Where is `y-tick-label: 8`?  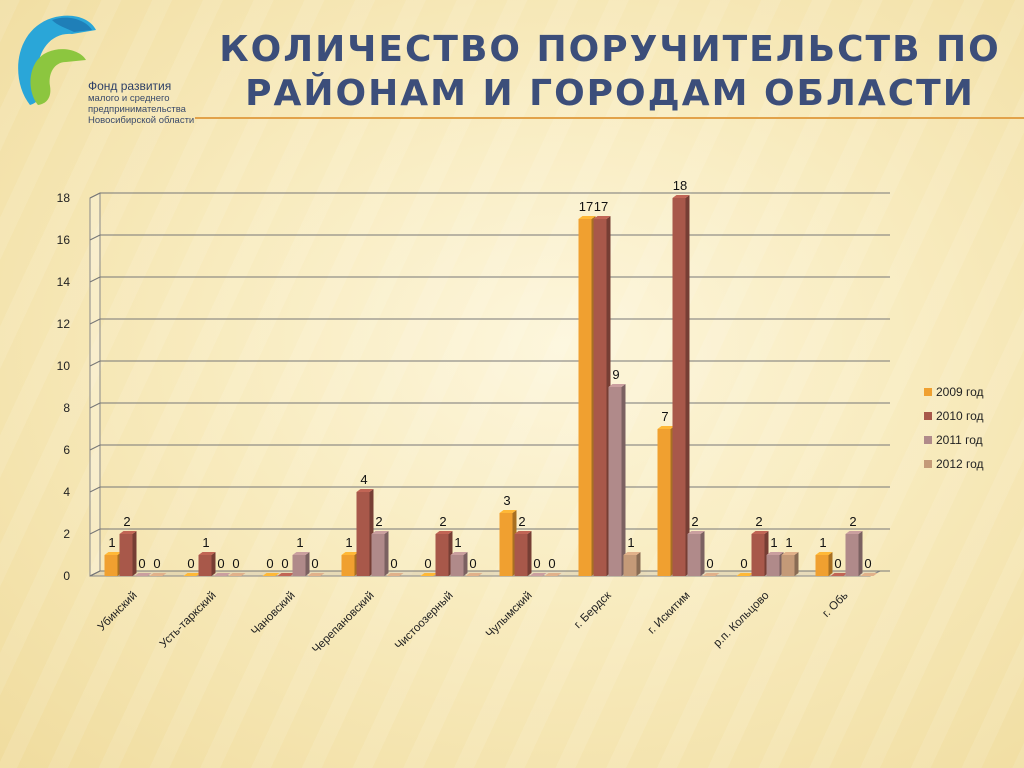 y-tick-label: 8 is located at coordinates (66, 408).